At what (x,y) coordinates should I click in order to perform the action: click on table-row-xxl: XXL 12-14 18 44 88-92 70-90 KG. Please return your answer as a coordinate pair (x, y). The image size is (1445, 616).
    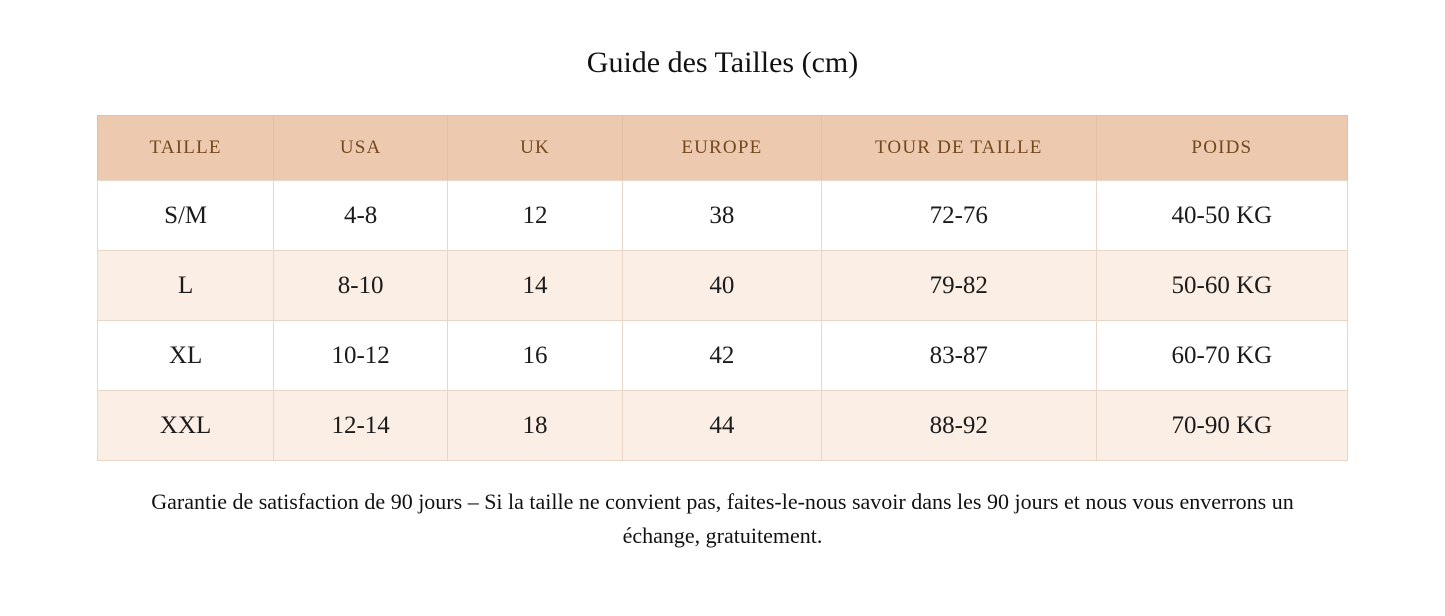
    Looking at the image, I should click on (722, 425).